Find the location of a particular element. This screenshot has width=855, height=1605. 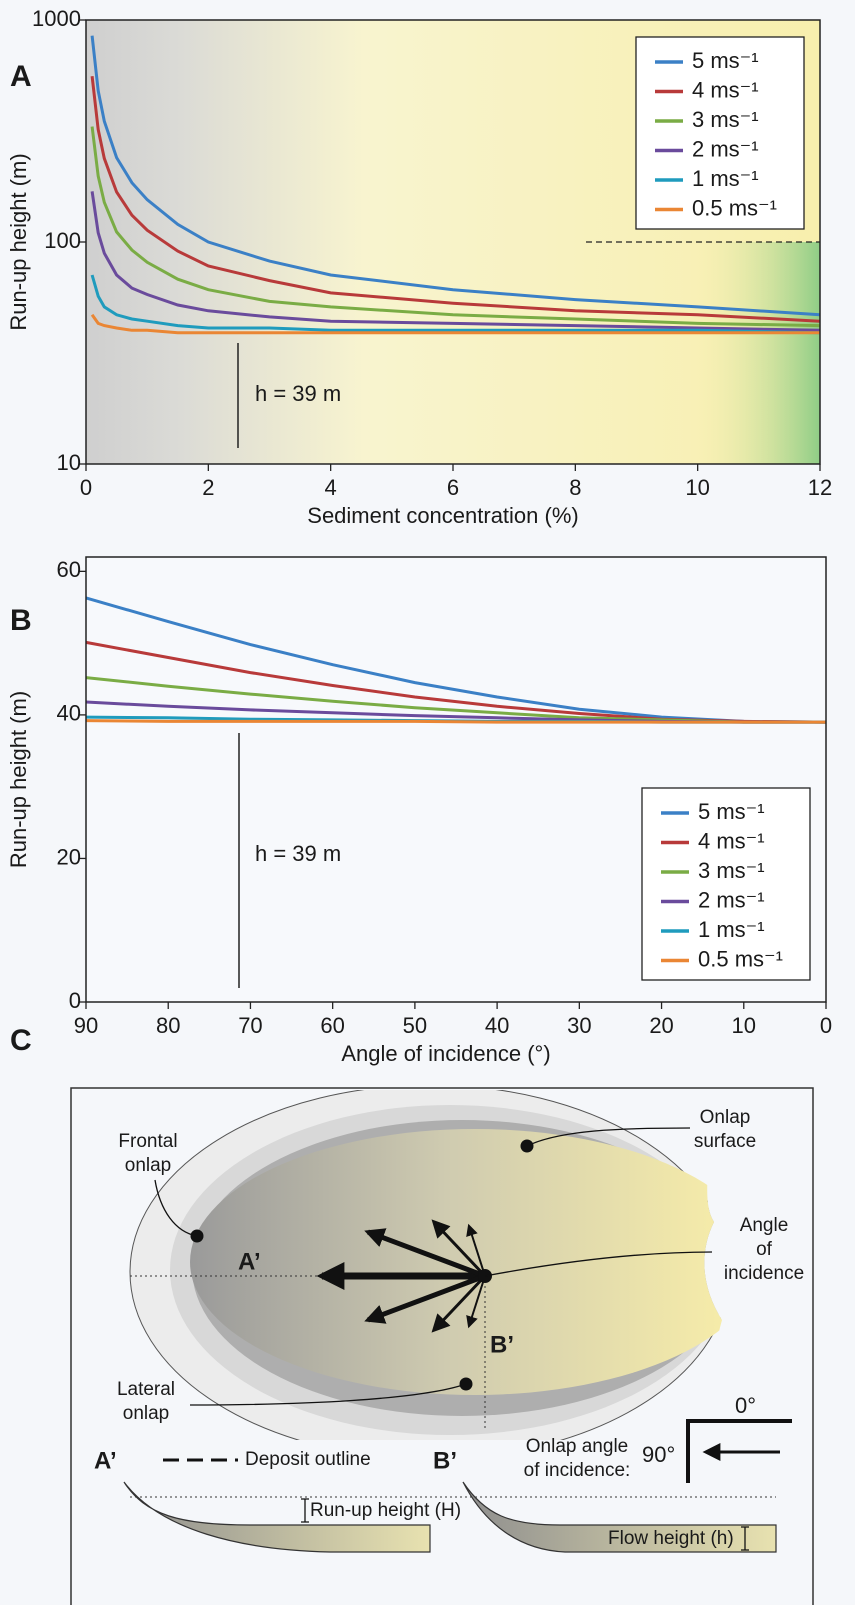

incidence-arrows is located at coordinates (401, 1276).